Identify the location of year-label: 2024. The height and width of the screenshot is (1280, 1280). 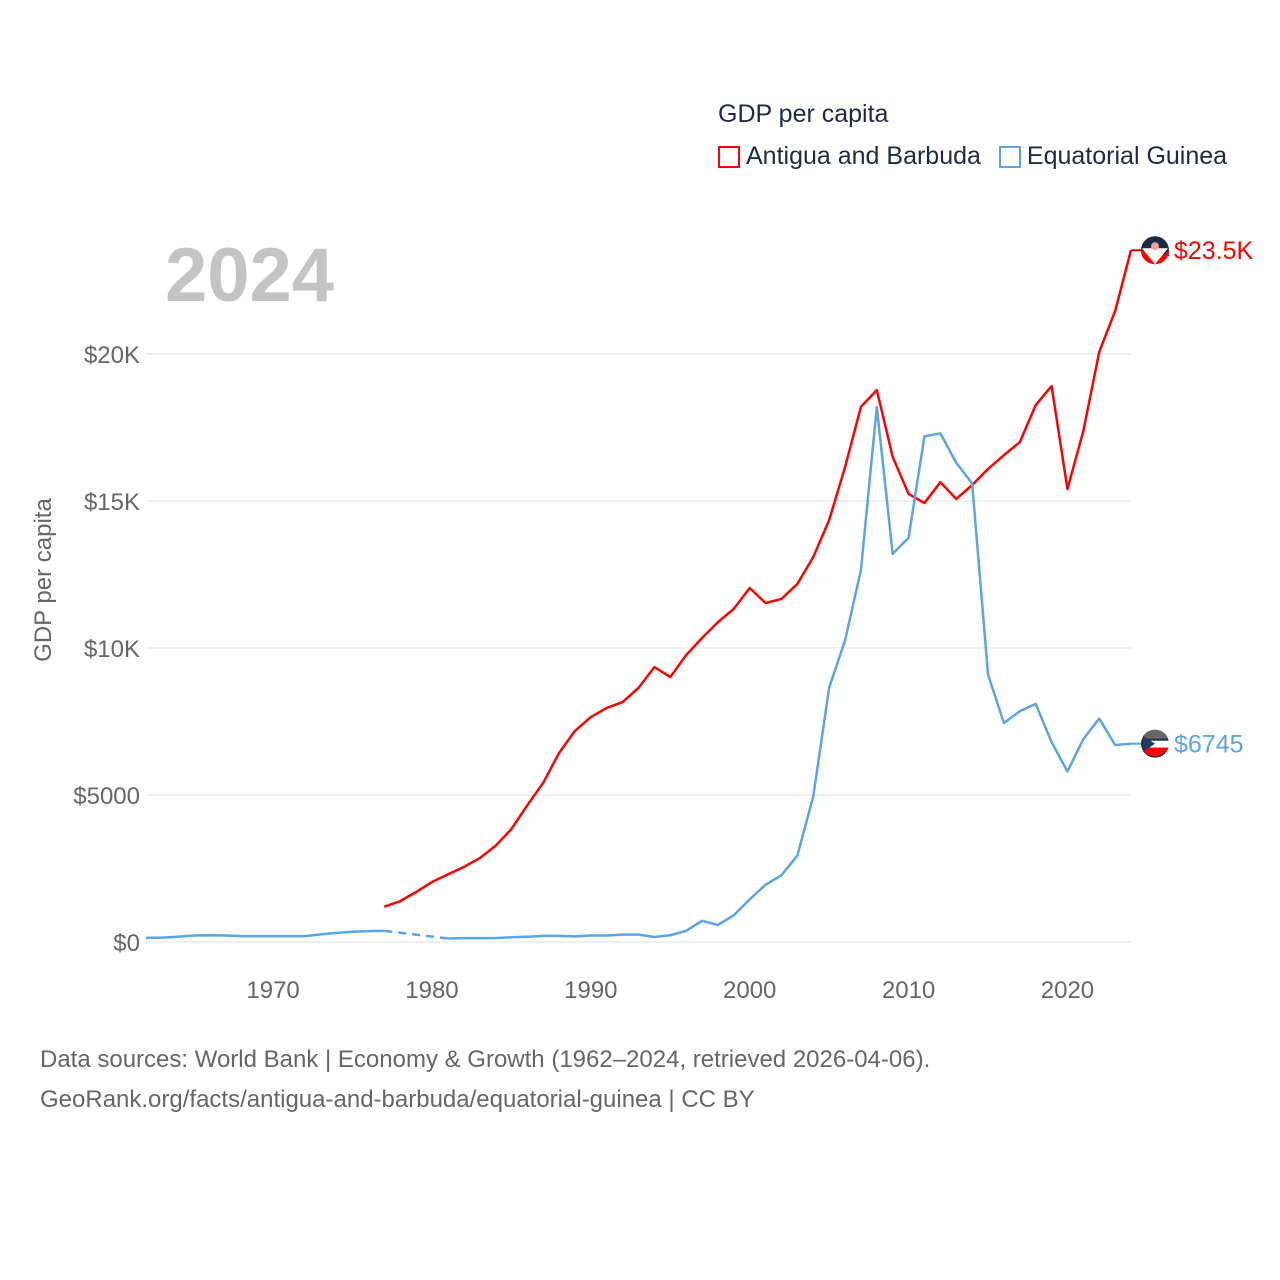
(250, 275).